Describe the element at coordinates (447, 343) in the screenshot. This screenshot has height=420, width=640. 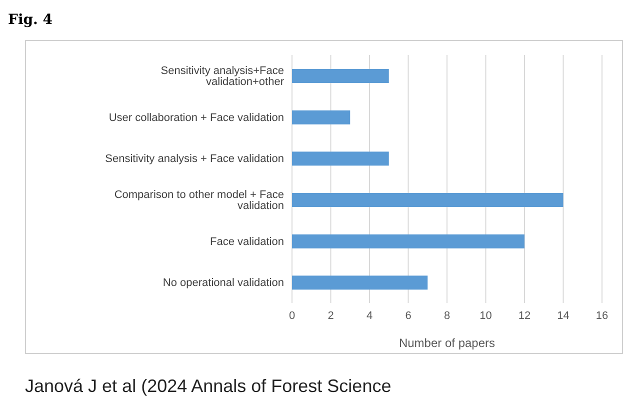
I see `x-axis-title: Number of papers` at that location.